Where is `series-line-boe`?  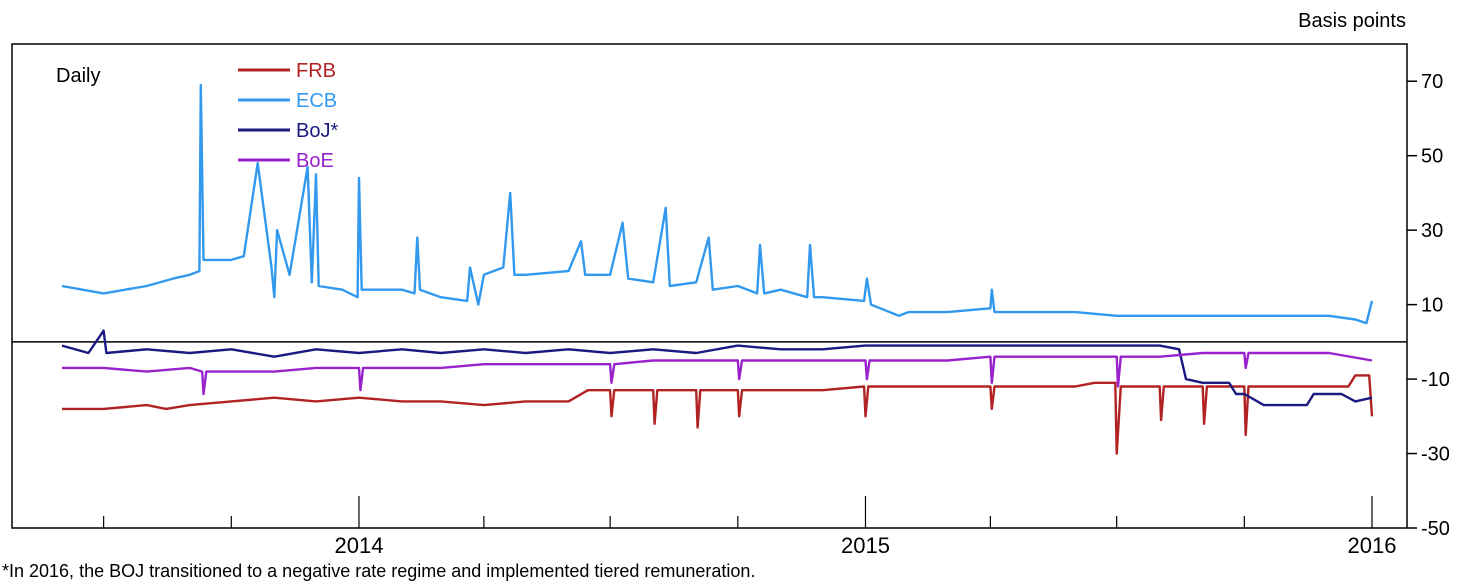
series-line-boe is located at coordinates (717, 373).